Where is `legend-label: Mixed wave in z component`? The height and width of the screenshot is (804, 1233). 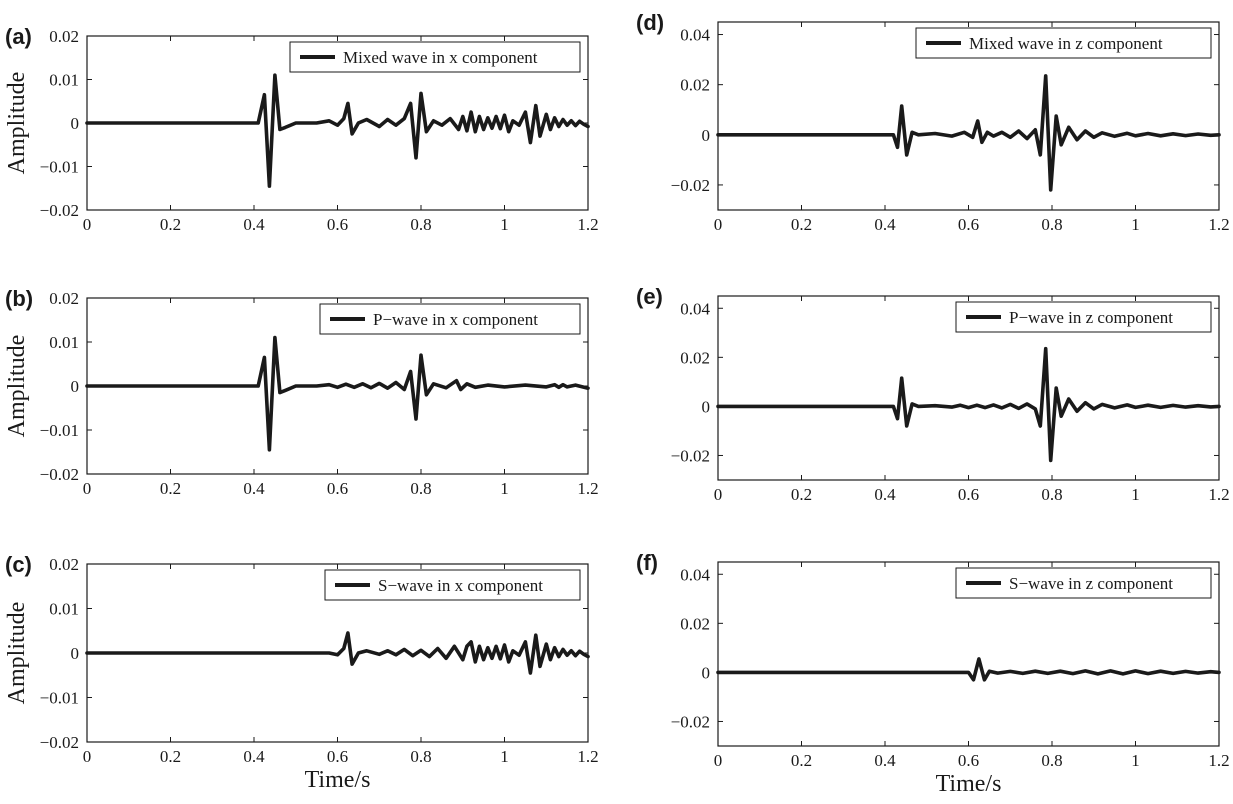
legend-label: Mixed wave in z component is located at coordinates (1066, 43).